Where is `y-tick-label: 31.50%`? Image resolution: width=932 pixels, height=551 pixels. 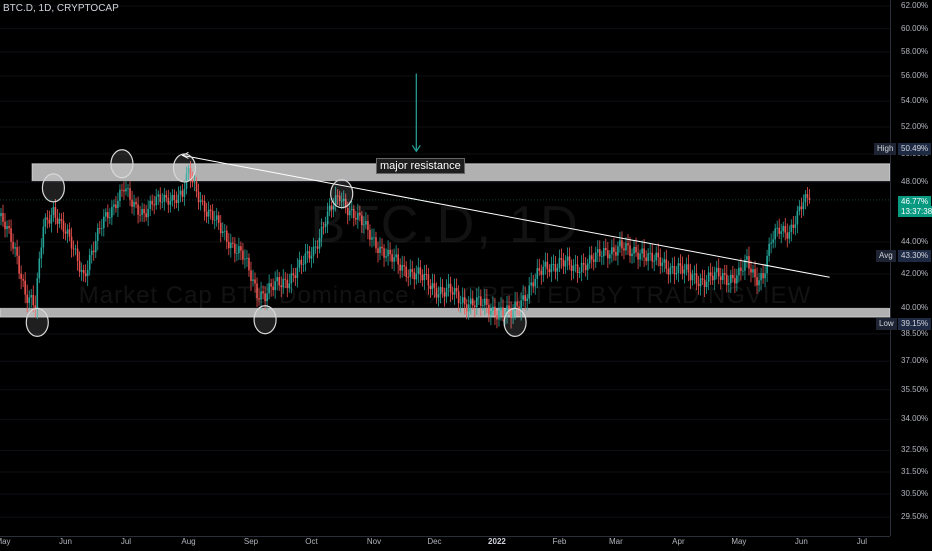 y-tick-label: 31.50% is located at coordinates (915, 471).